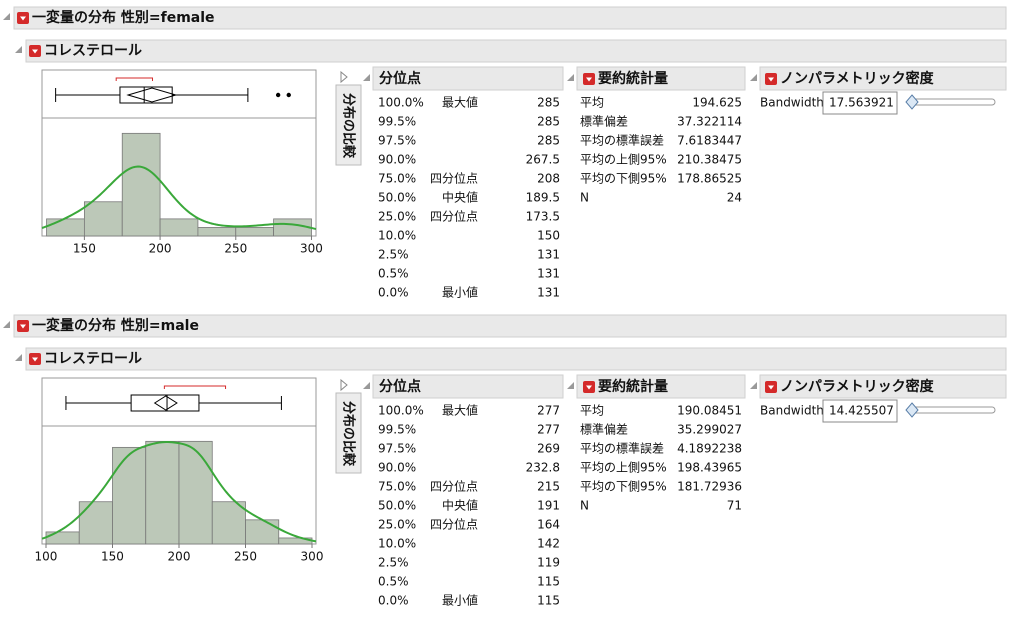  Describe the element at coordinates (397, 179) in the screenshot. I see `quantile-percent: 75.0%` at that location.